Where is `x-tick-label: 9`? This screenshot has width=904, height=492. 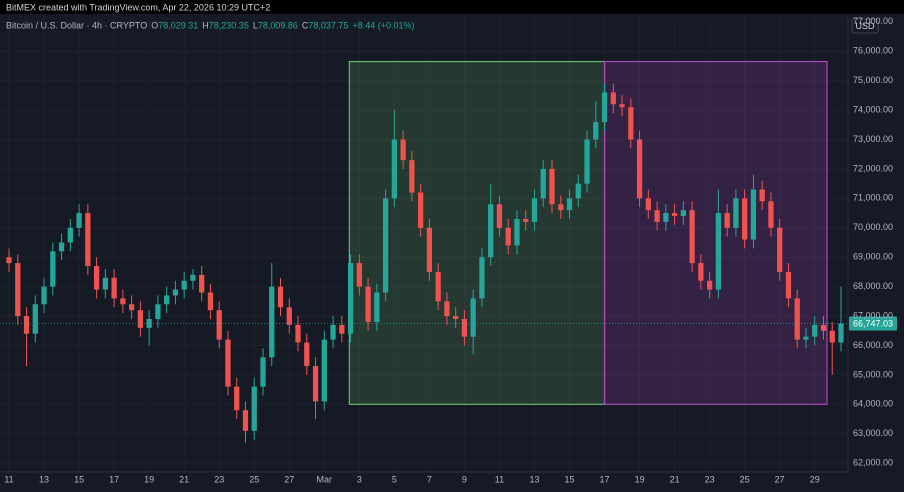
x-tick-label: 9 is located at coordinates (464, 479).